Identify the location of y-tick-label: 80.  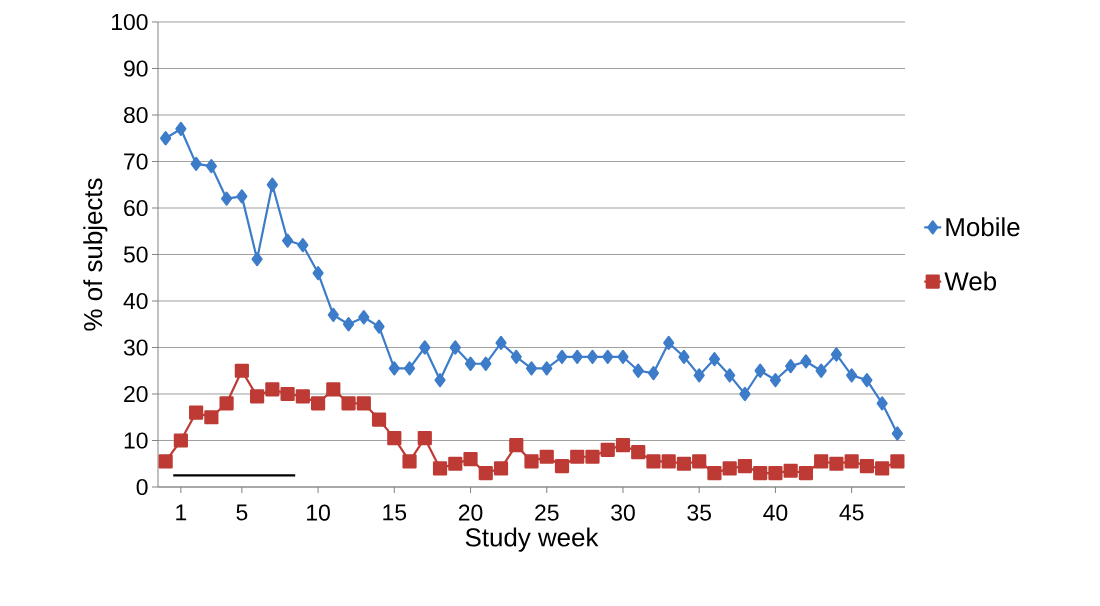
(135, 115).